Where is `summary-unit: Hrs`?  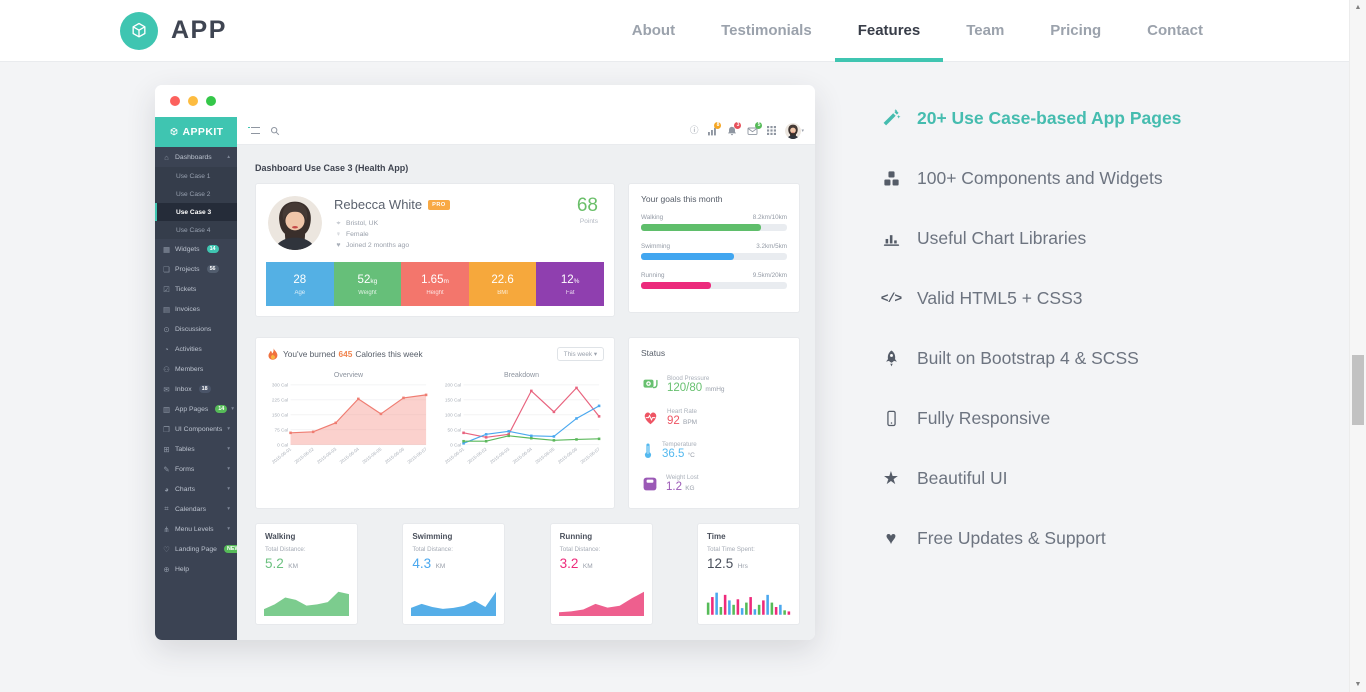
summary-unit: Hrs is located at coordinates (742, 566).